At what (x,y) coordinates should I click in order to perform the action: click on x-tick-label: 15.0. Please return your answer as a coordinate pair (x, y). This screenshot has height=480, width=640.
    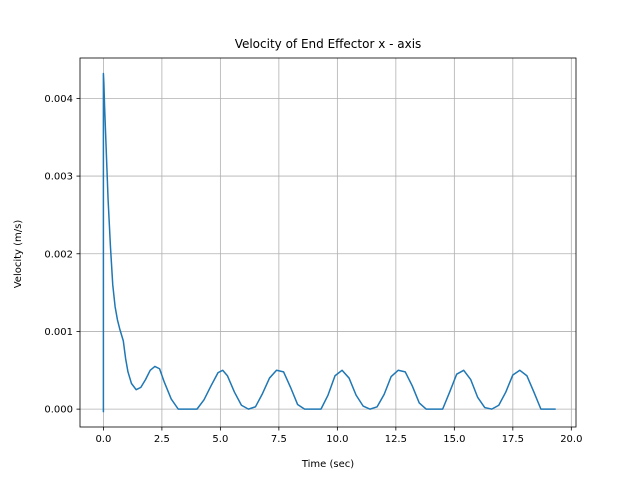
    Looking at the image, I should click on (454, 439).